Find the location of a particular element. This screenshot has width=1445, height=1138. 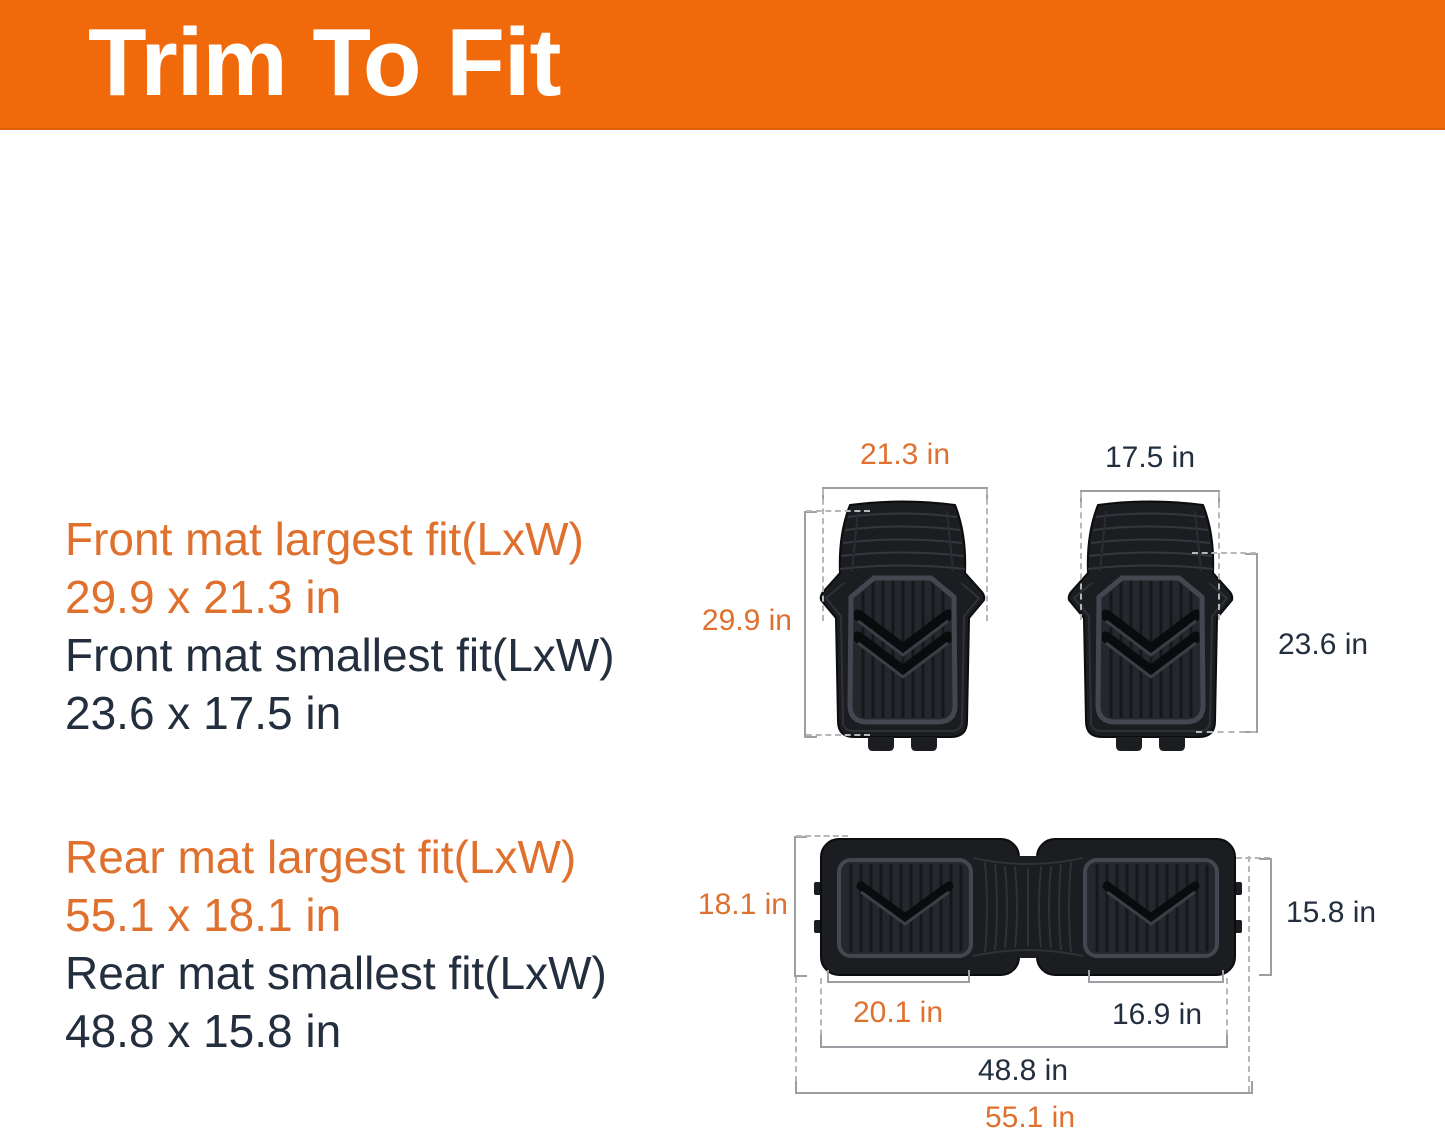

rear-height-smallest-label: 15.8 in is located at coordinates (1331, 912).